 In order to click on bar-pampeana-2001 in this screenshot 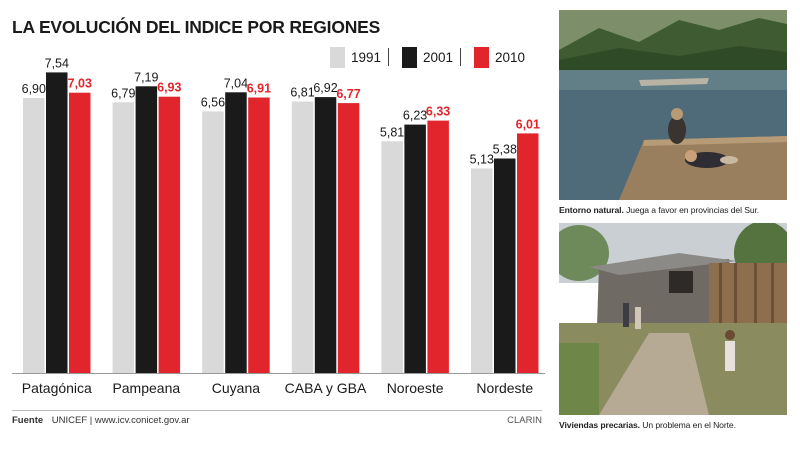, I will do `click(146, 230)`.